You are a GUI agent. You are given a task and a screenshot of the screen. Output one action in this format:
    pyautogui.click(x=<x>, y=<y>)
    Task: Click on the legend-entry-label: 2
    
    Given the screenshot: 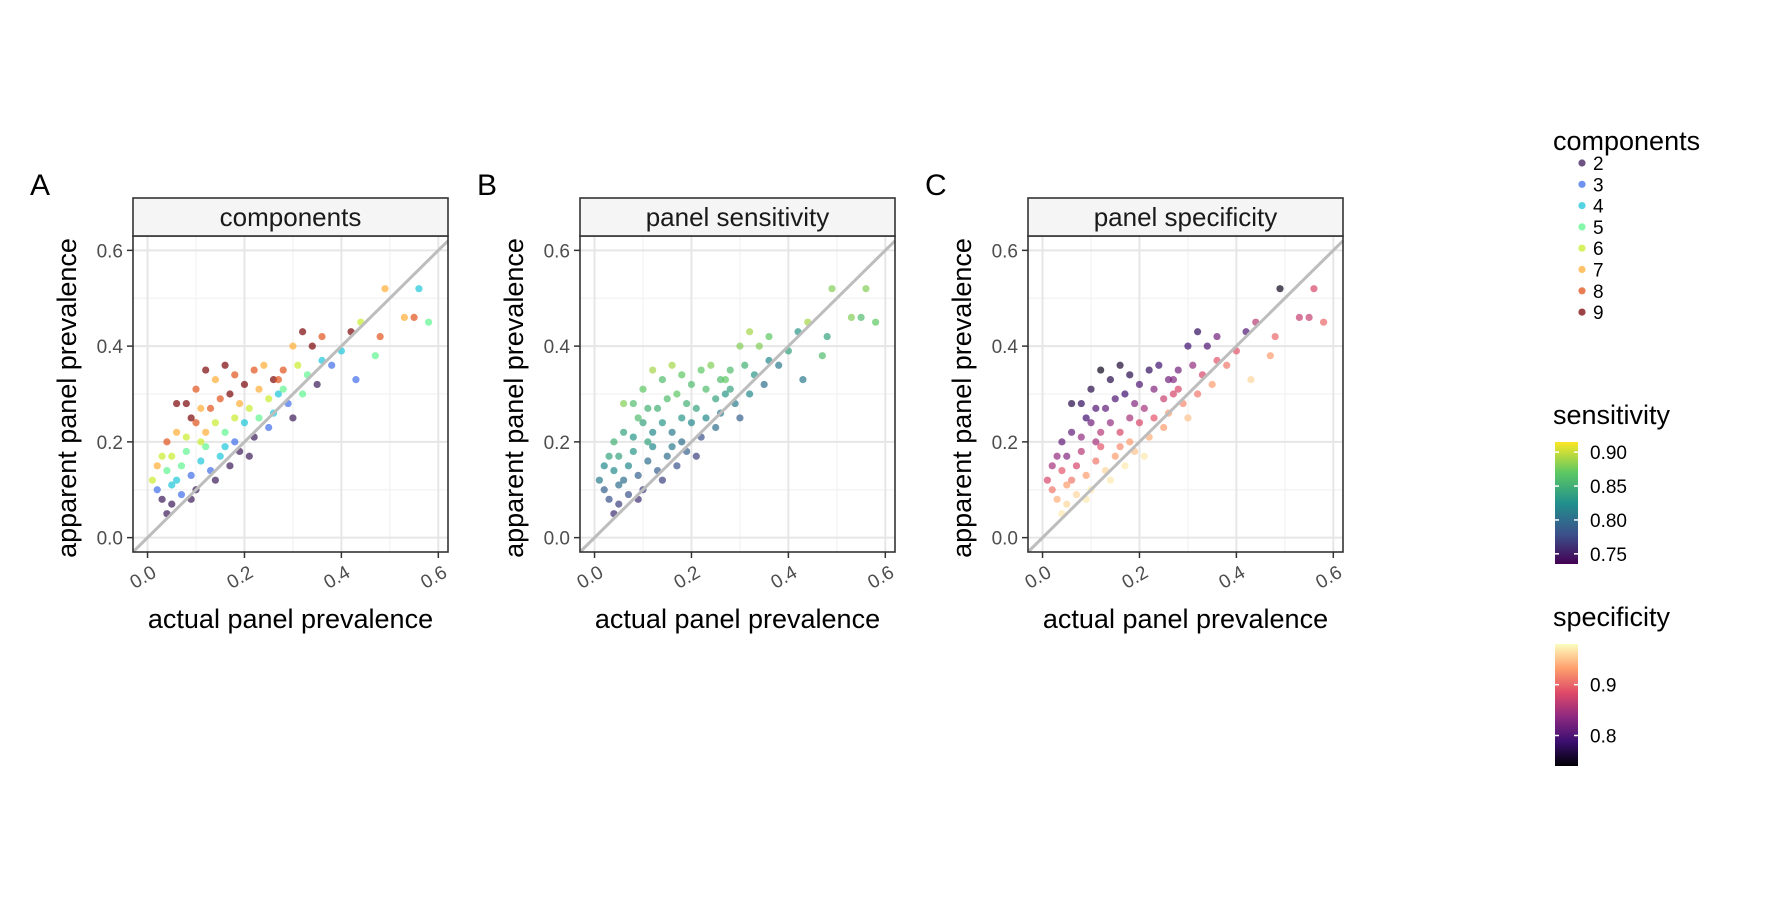 What is the action you would take?
    pyautogui.click(x=1598, y=164)
    